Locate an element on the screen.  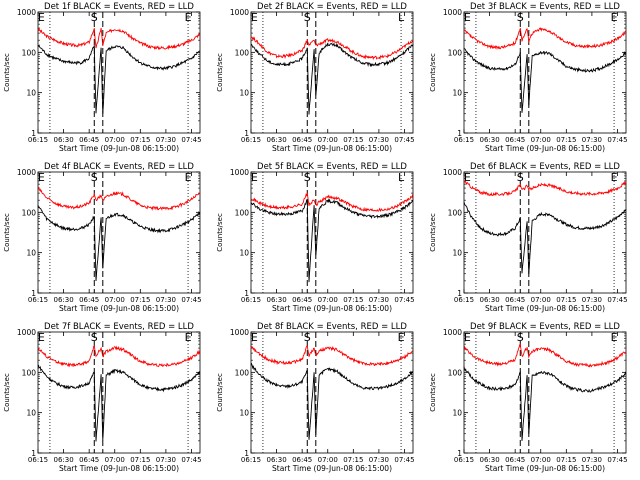
chart-title: Det 8f BLACK = Events, RED = LLD is located at coordinates (332, 327).